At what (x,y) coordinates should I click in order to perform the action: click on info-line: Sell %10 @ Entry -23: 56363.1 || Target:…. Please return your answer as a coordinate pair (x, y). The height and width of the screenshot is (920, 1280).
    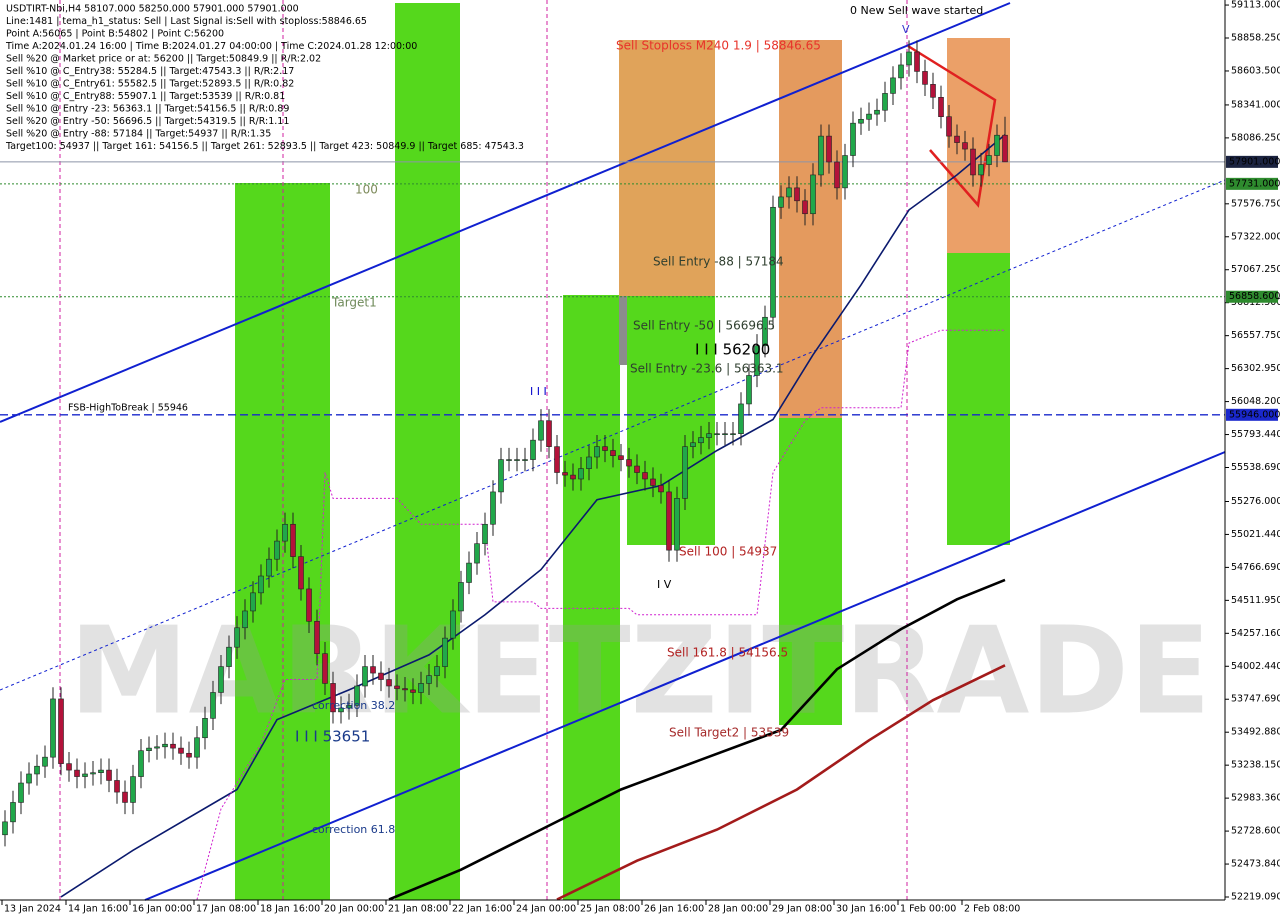
    Looking at the image, I should click on (147, 109).